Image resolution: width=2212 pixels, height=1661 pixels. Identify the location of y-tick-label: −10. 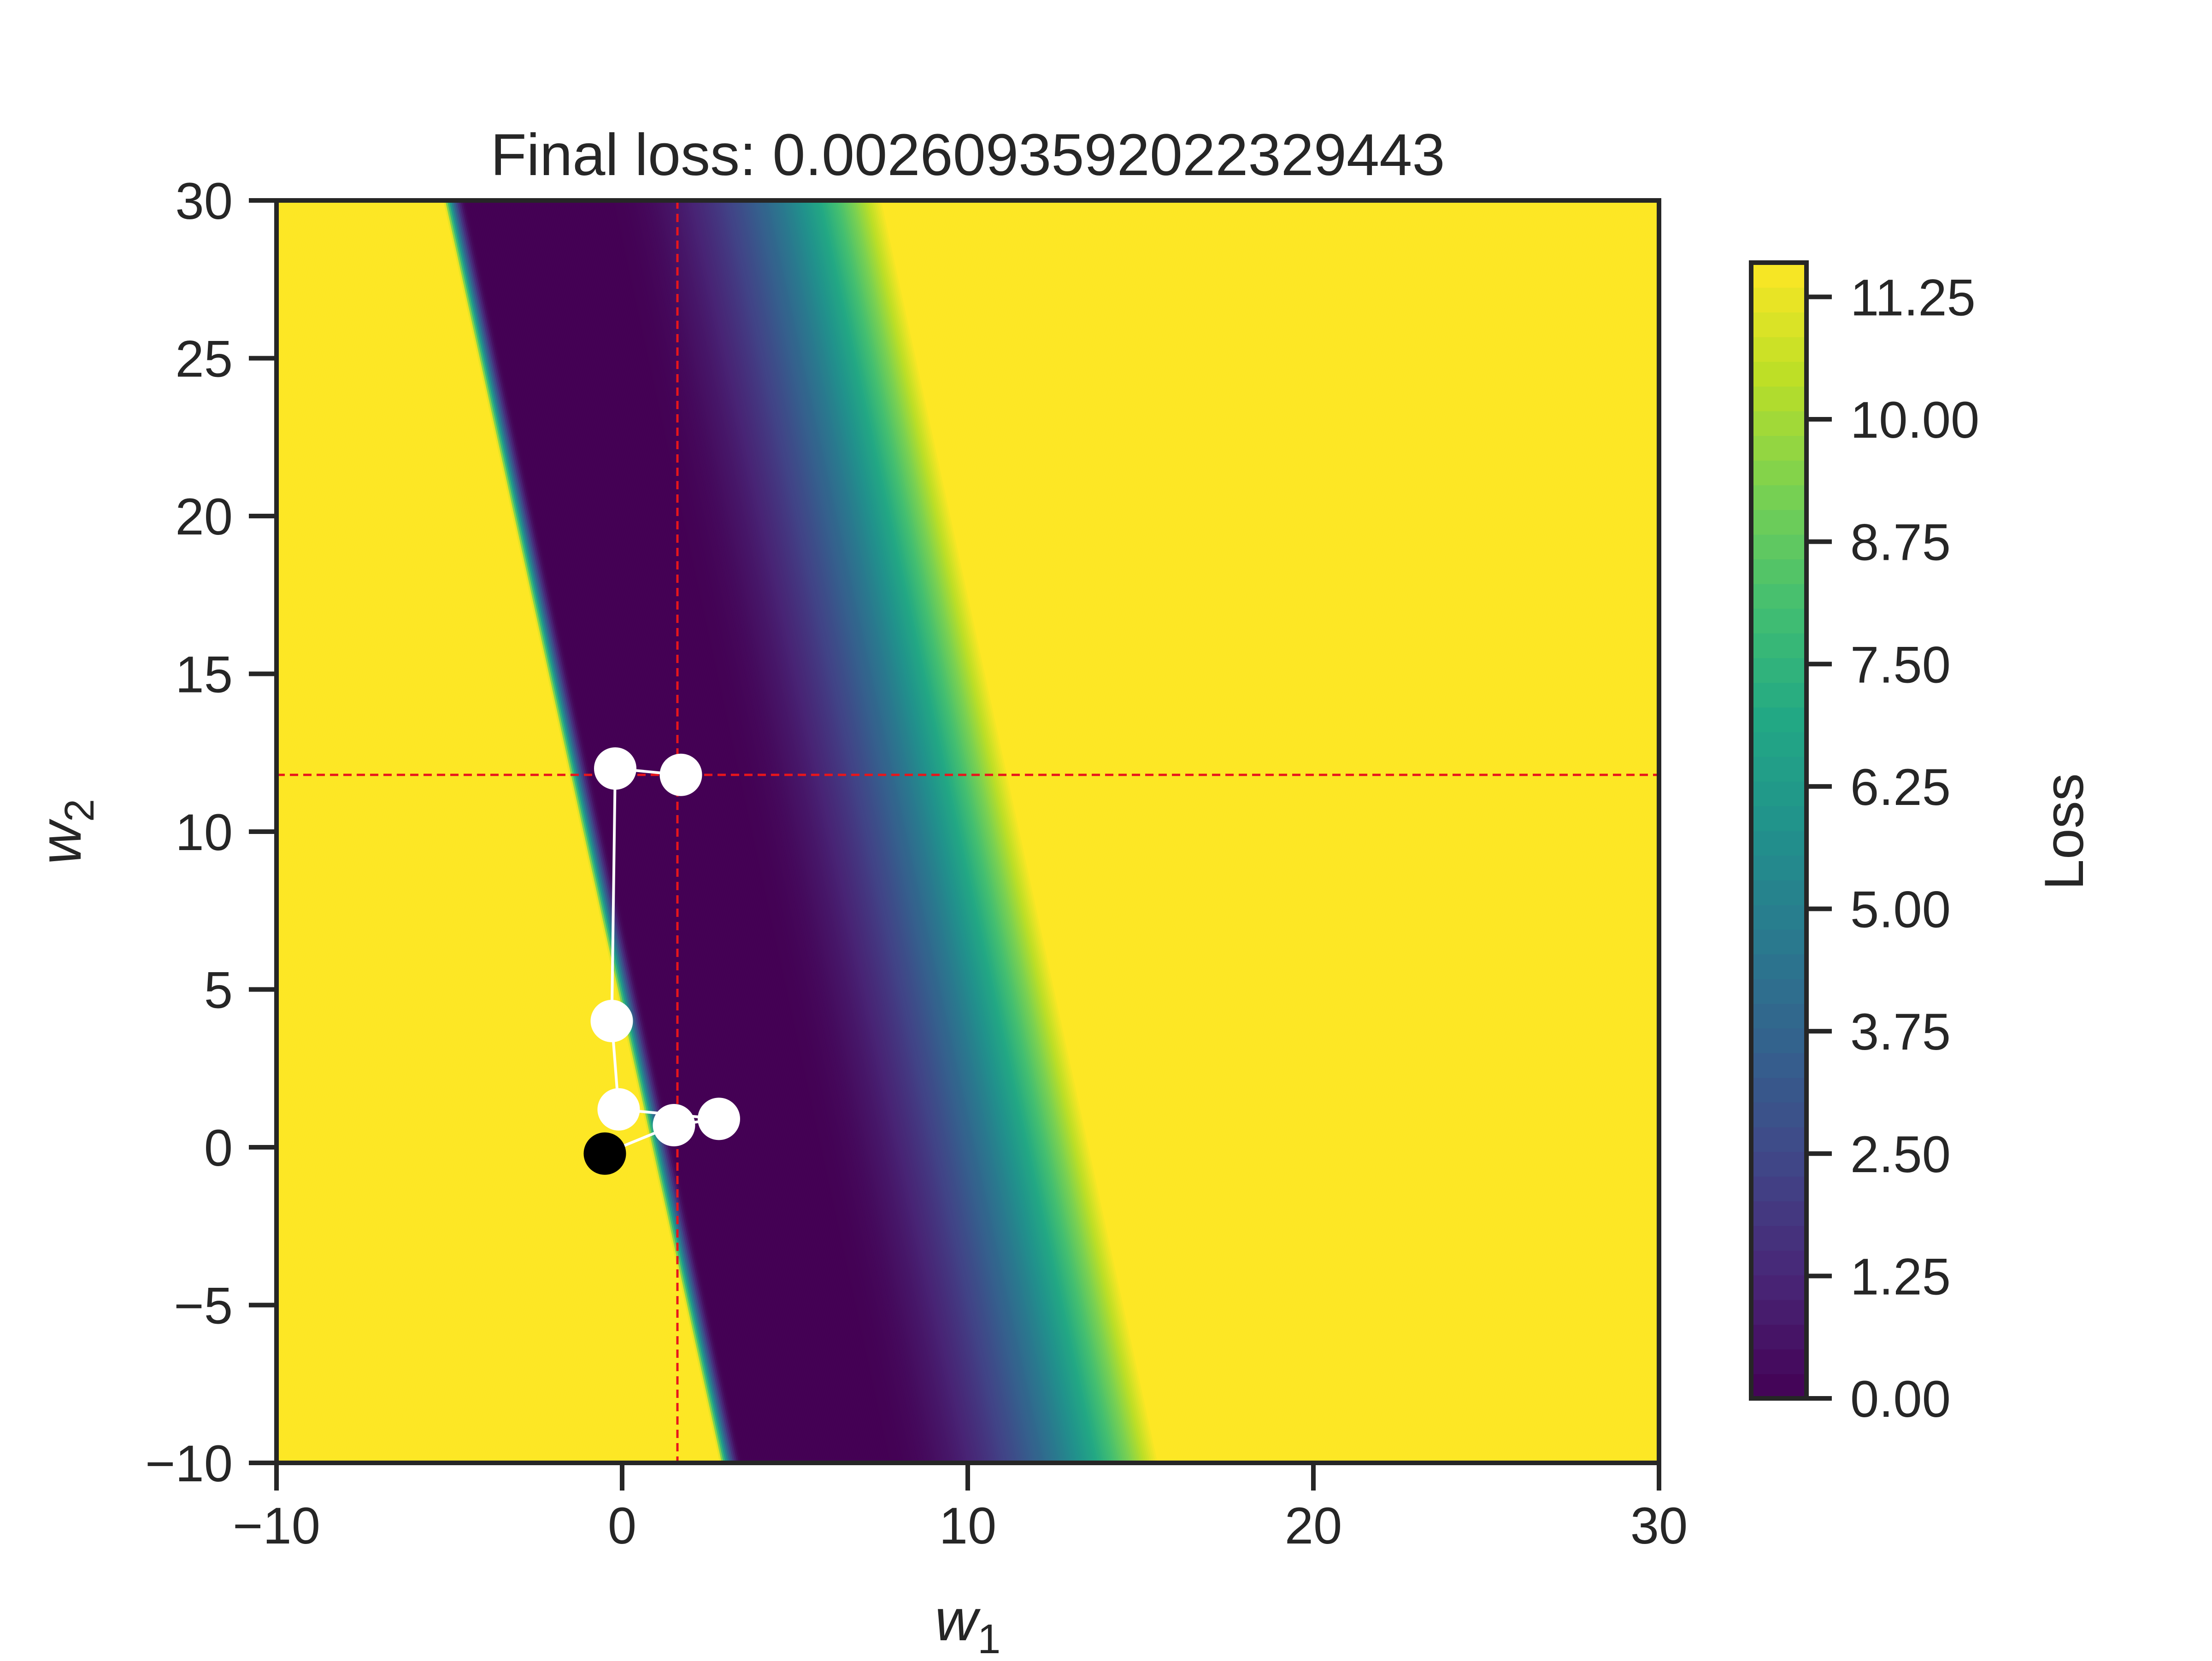
(189, 1463).